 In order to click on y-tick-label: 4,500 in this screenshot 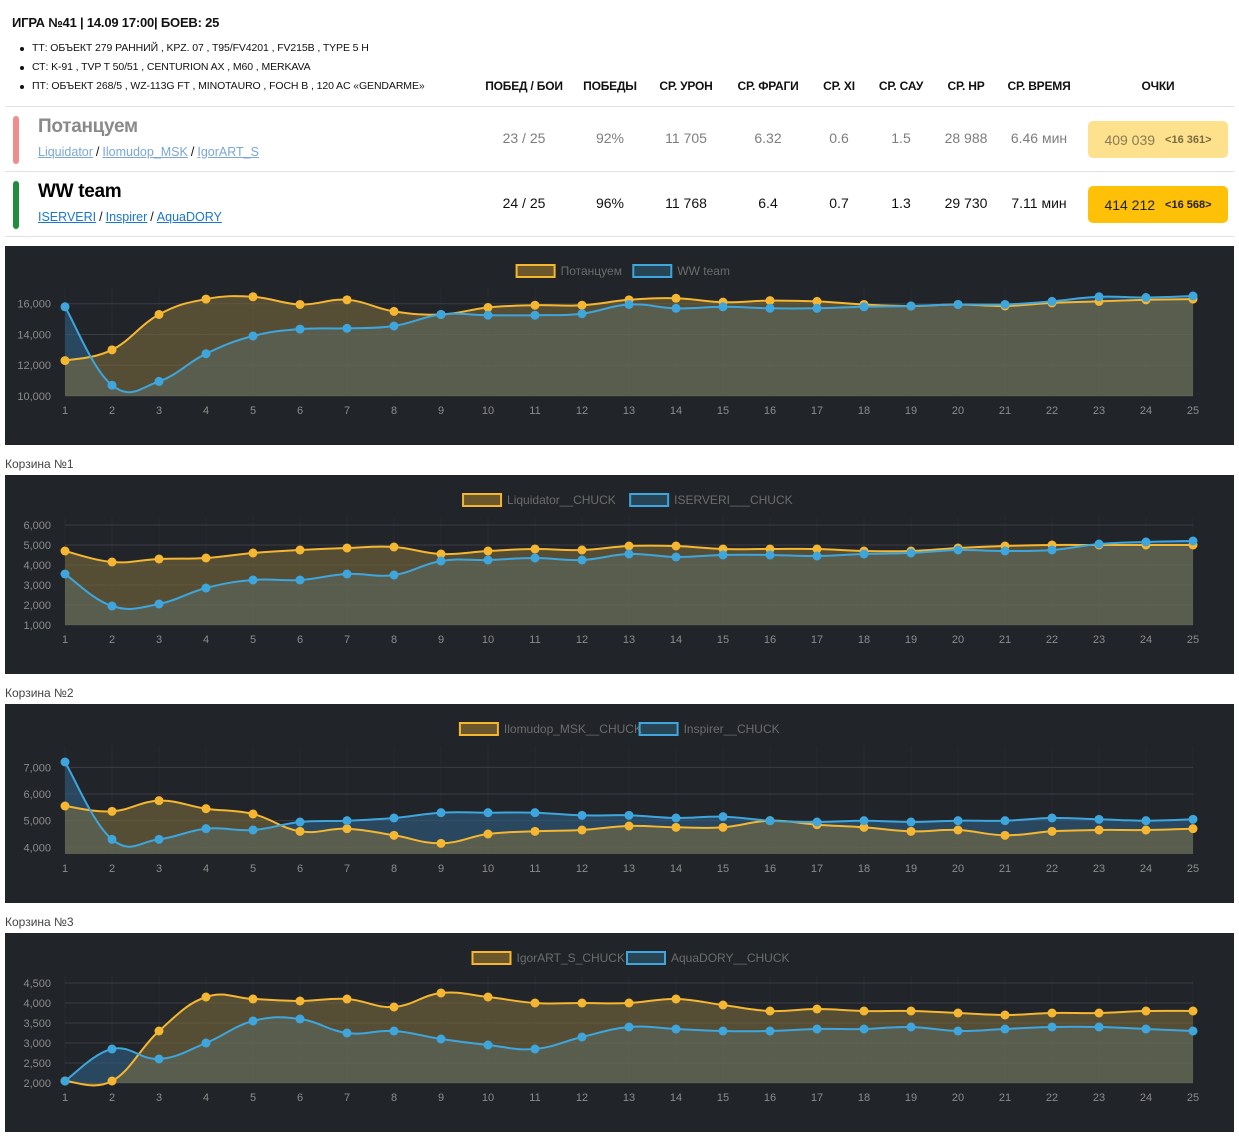, I will do `click(37, 984)`.